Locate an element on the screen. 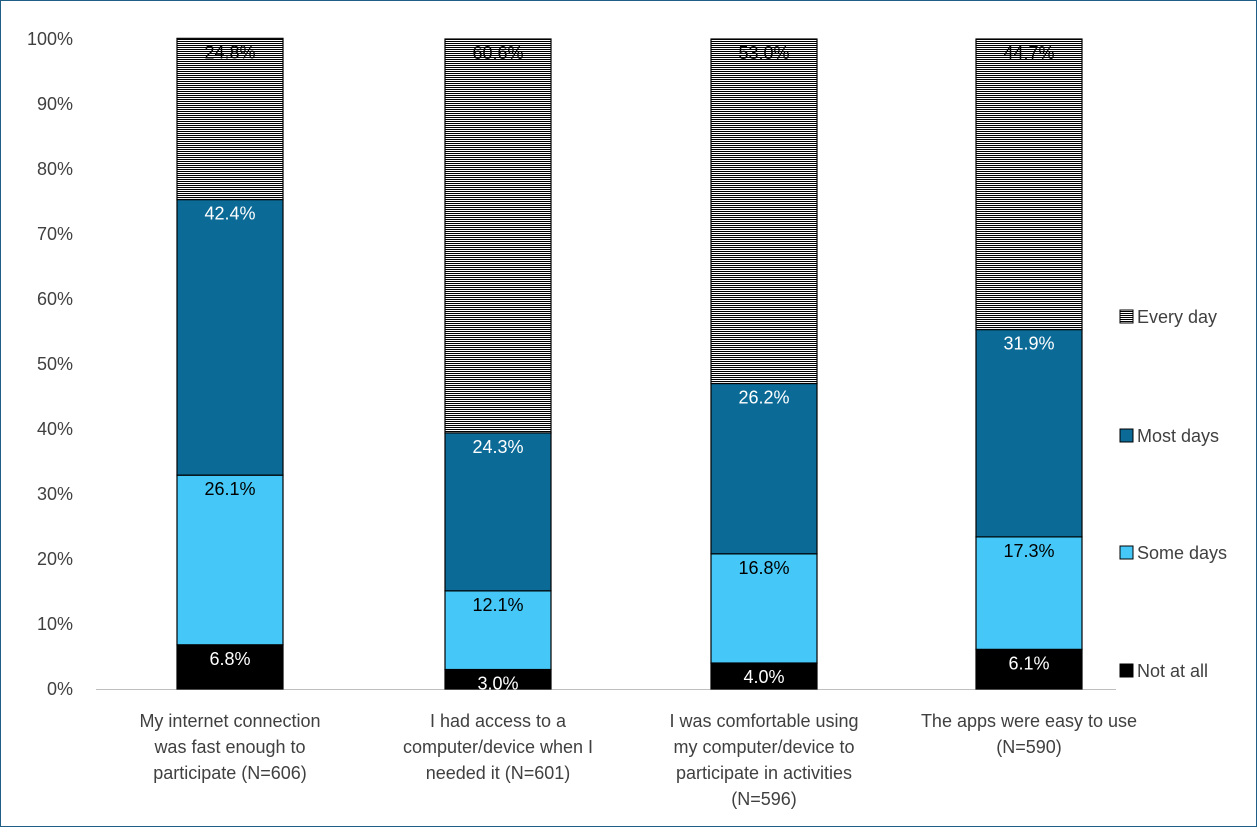  y-tick-label: 90% is located at coordinates (55, 104).